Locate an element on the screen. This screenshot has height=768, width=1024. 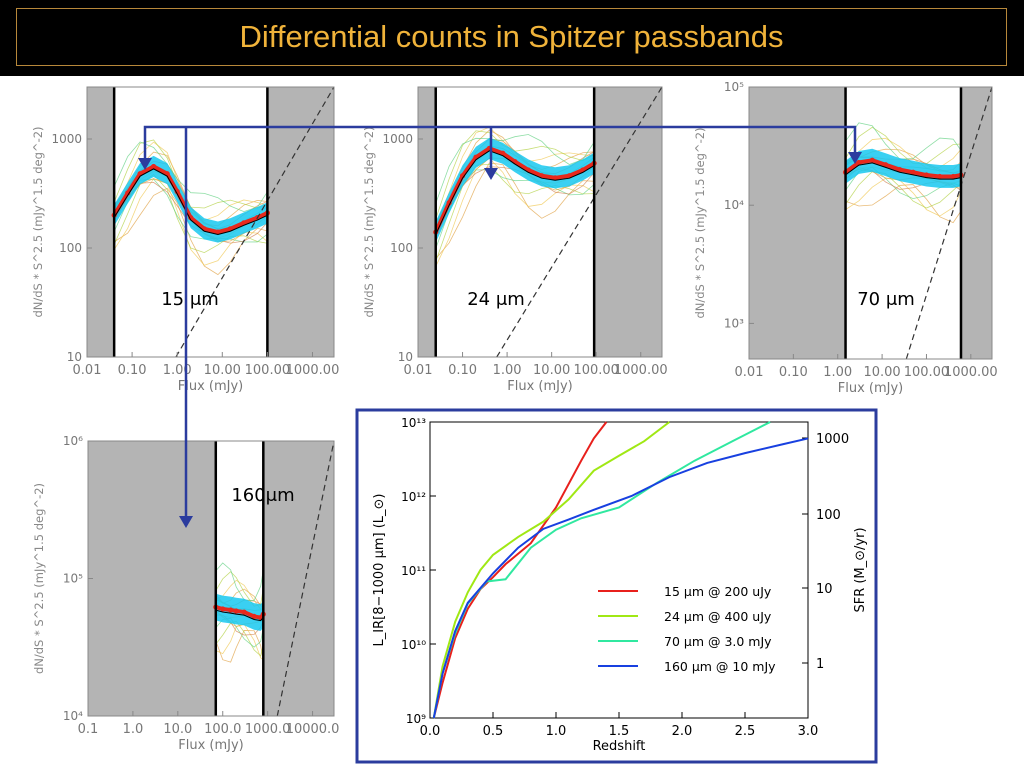
x-tick-label: 10.0 is located at coordinates (177, 729).